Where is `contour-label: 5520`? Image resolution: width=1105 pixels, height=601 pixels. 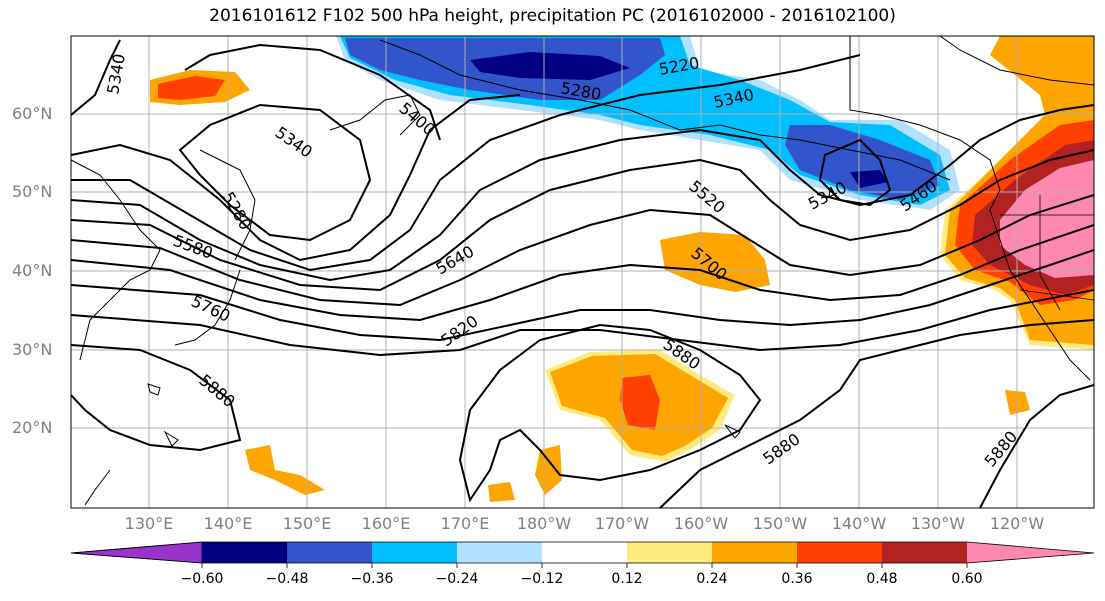 contour-label: 5520 is located at coordinates (706, 197).